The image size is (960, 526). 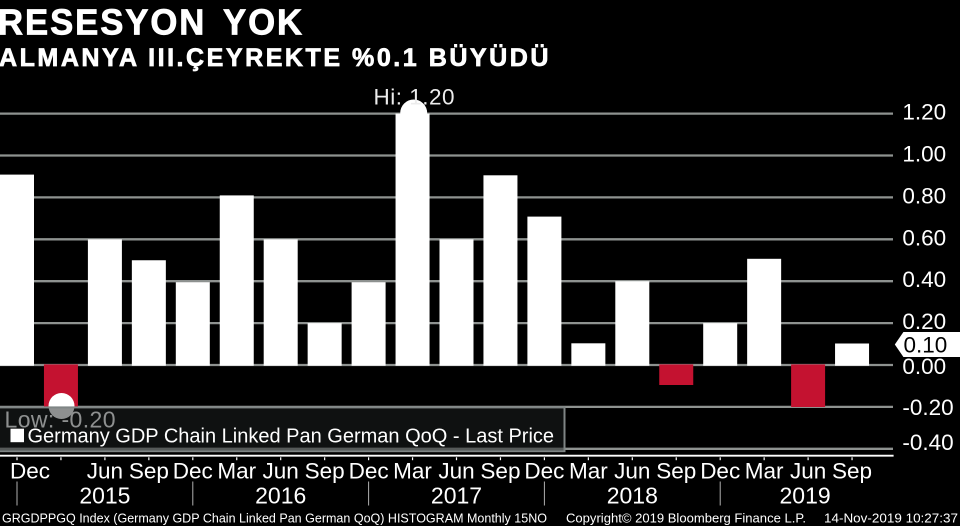 I want to click on svg-text:ALMANYA III.ÇEYREKTE %0.1 BÜYÜ: ALMANYA III.ÇEYREKTE %0.1 BÜYÜDÜ, so click(x=275, y=57).